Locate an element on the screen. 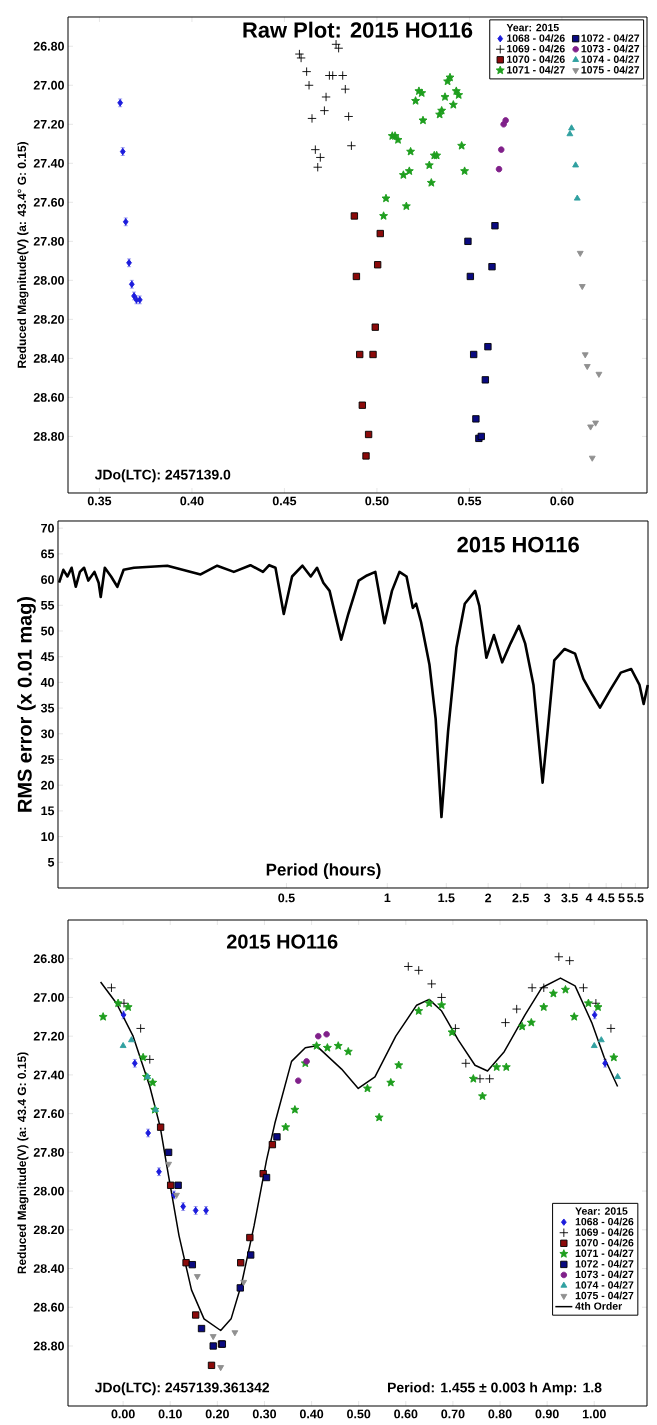  y-tick-label: 20 is located at coordinates (47, 785).